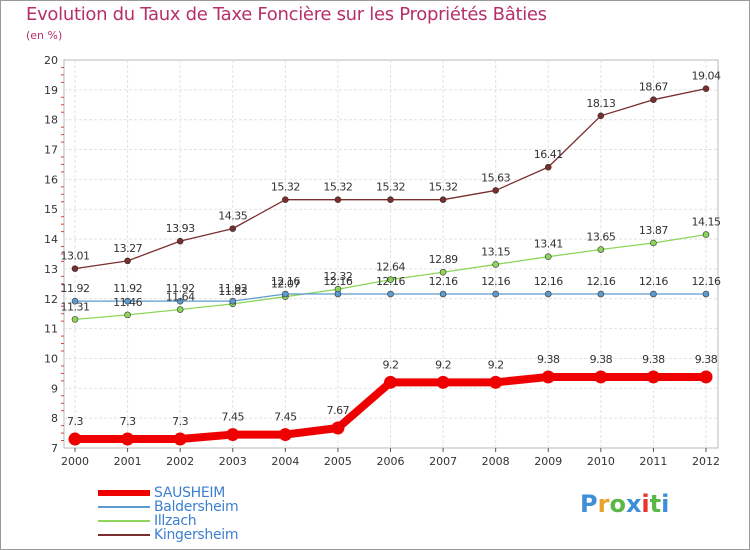  What do you see at coordinates (180, 461) in the screenshot?
I see `x-tick-label: 2002` at bounding box center [180, 461].